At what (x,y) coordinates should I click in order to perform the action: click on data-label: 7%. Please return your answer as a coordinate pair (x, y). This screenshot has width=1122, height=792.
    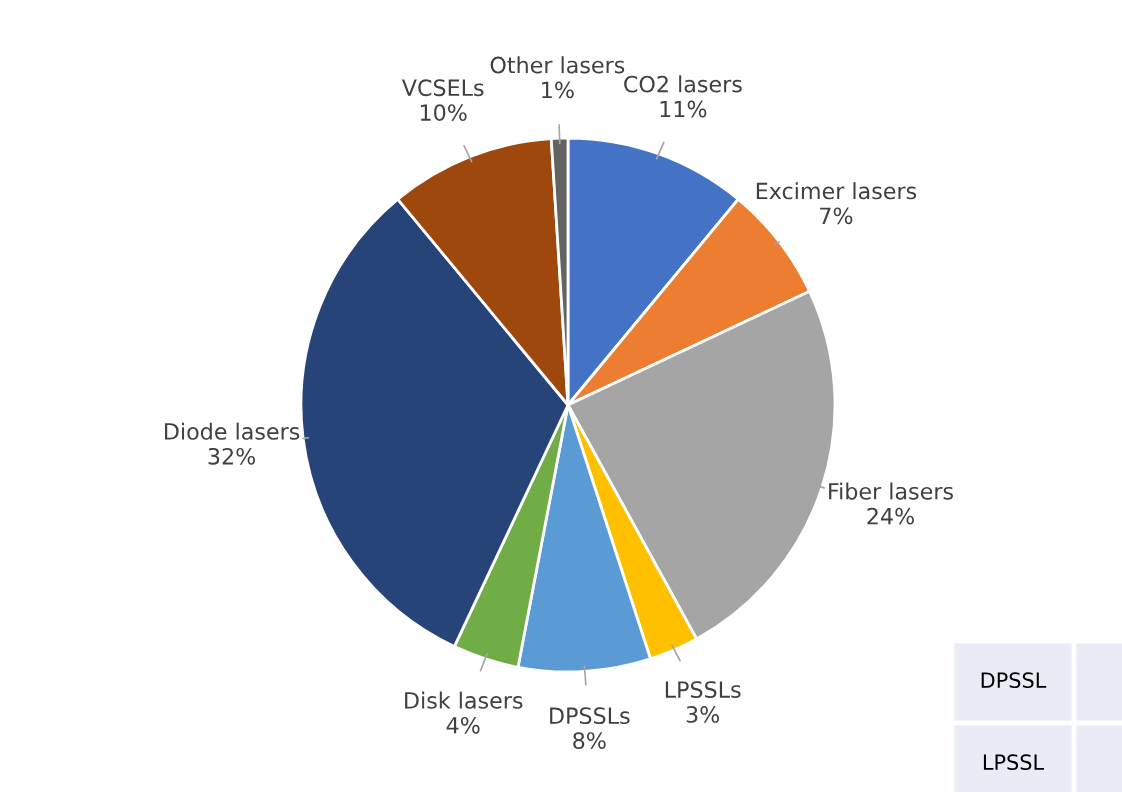
    Looking at the image, I should click on (836, 216).